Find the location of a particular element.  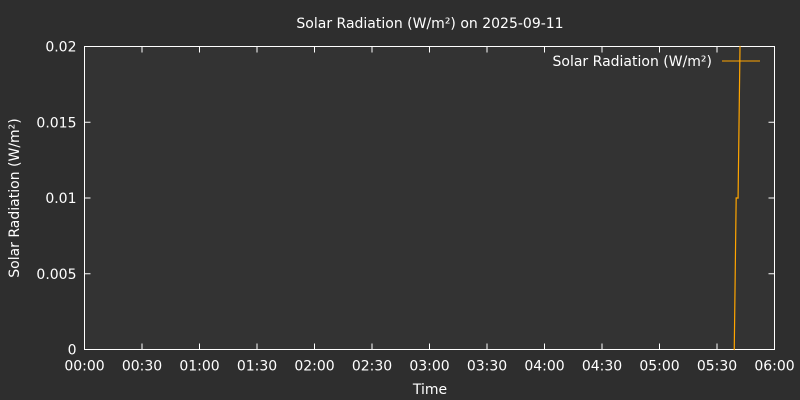

x-tick-label: 01:30 is located at coordinates (257, 367).